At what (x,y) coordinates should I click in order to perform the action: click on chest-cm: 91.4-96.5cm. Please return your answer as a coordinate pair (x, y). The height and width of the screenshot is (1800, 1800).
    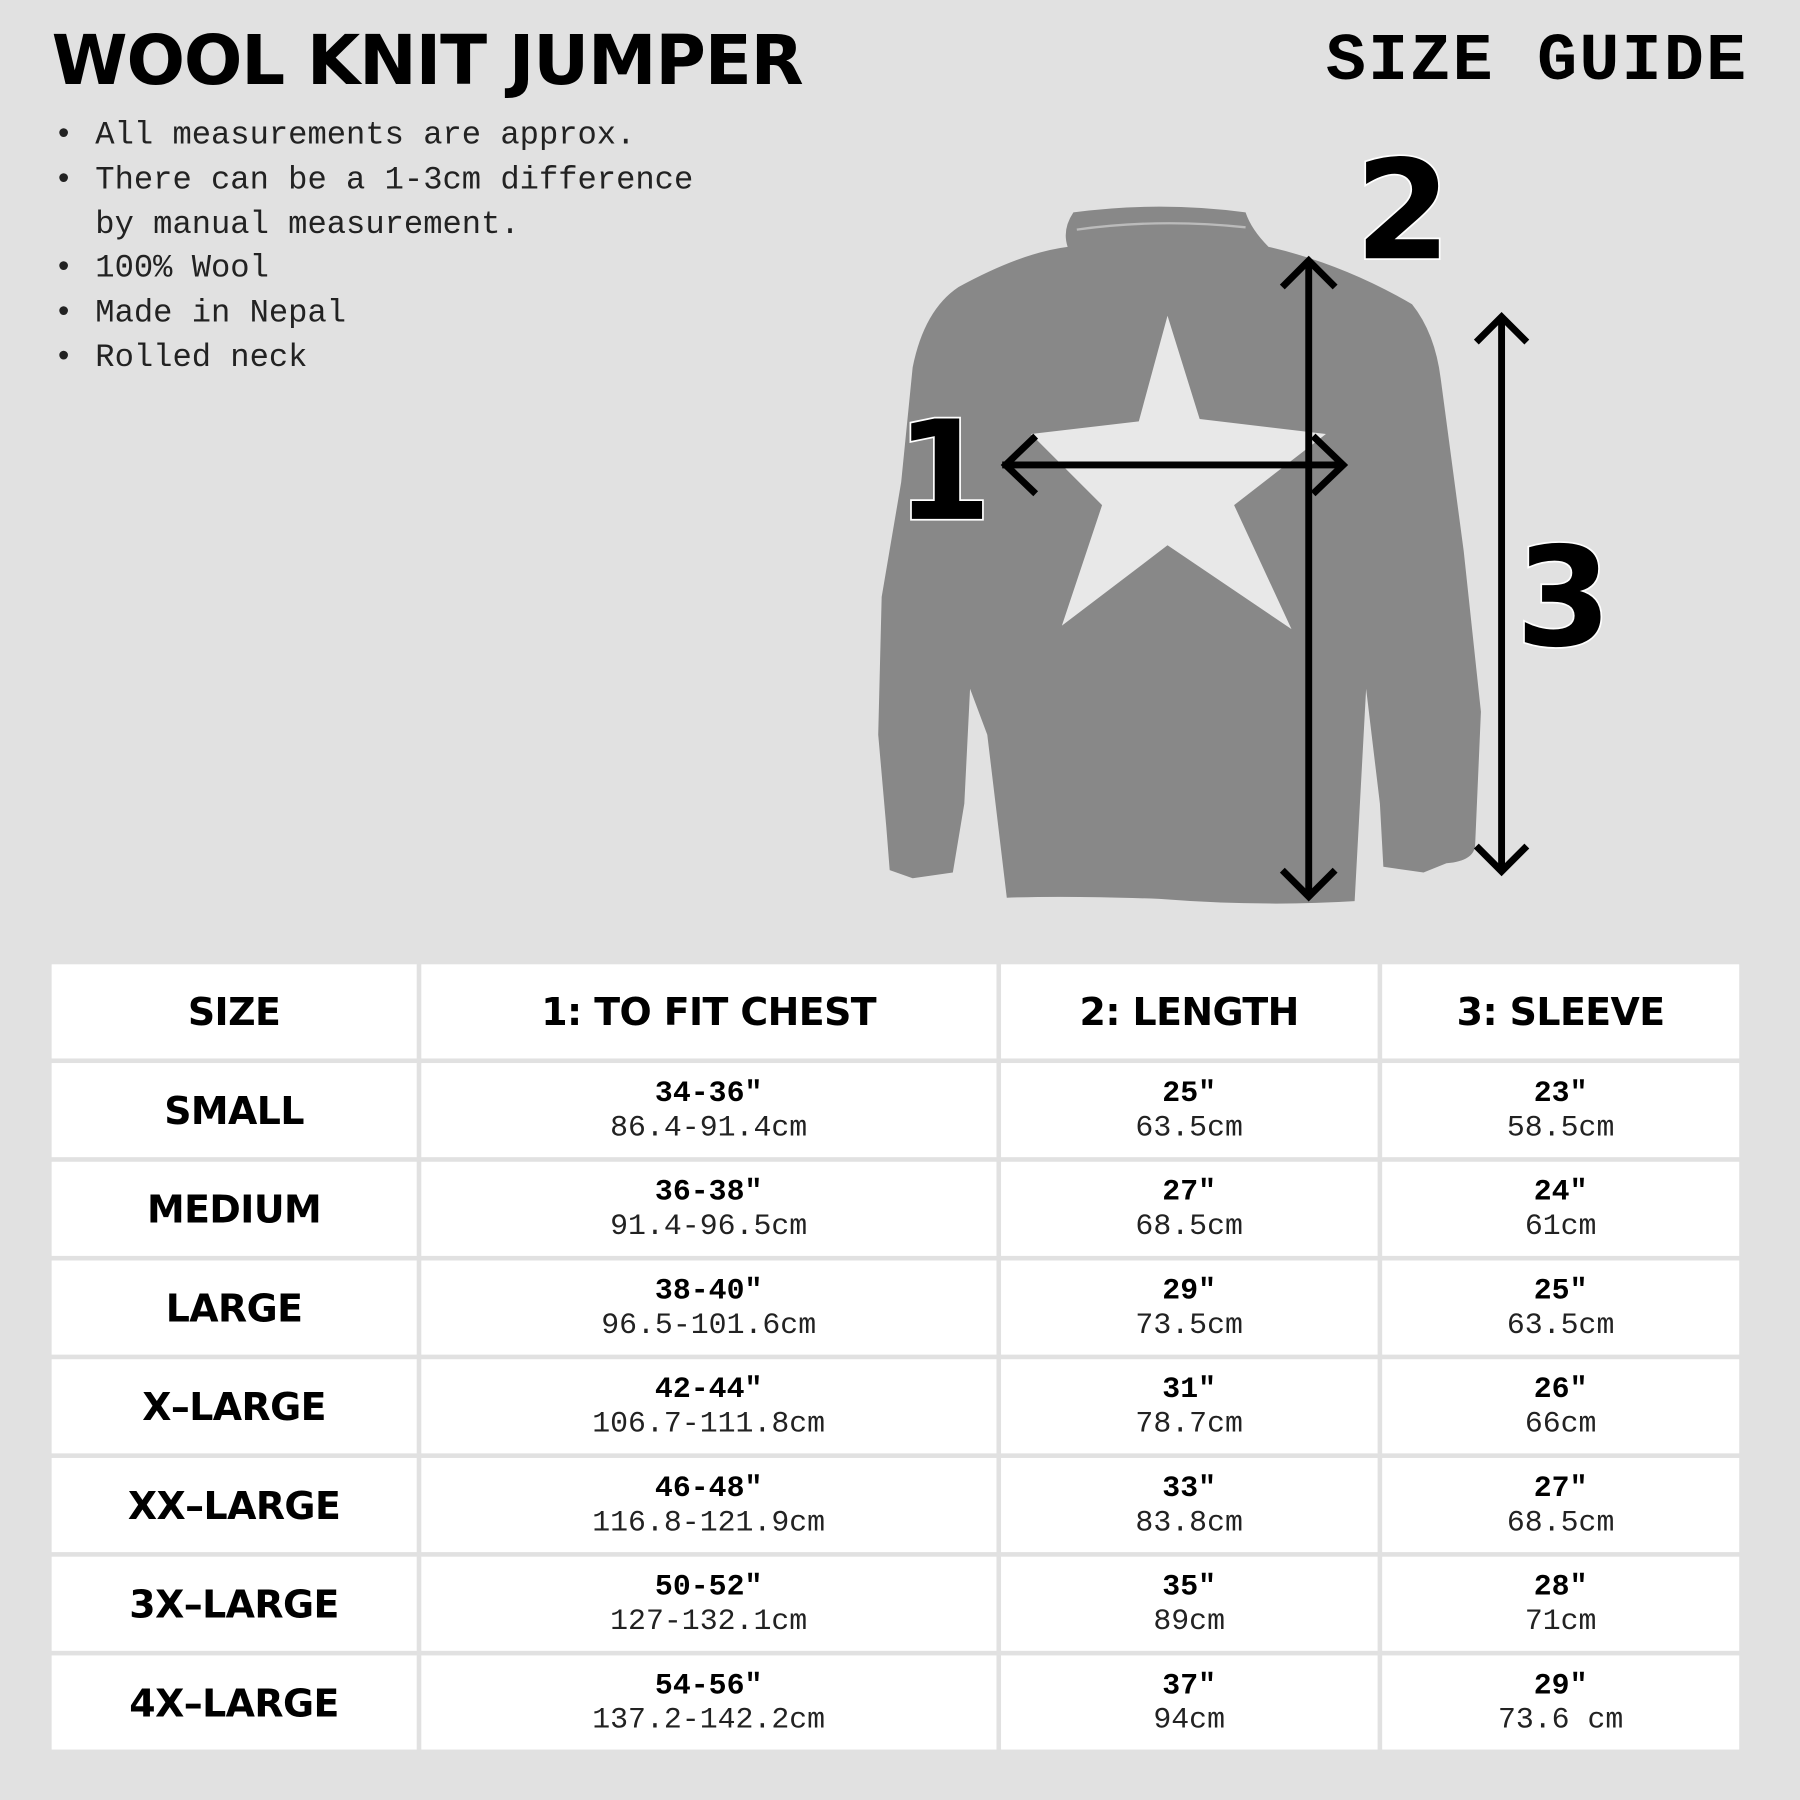
    Looking at the image, I should click on (709, 1226).